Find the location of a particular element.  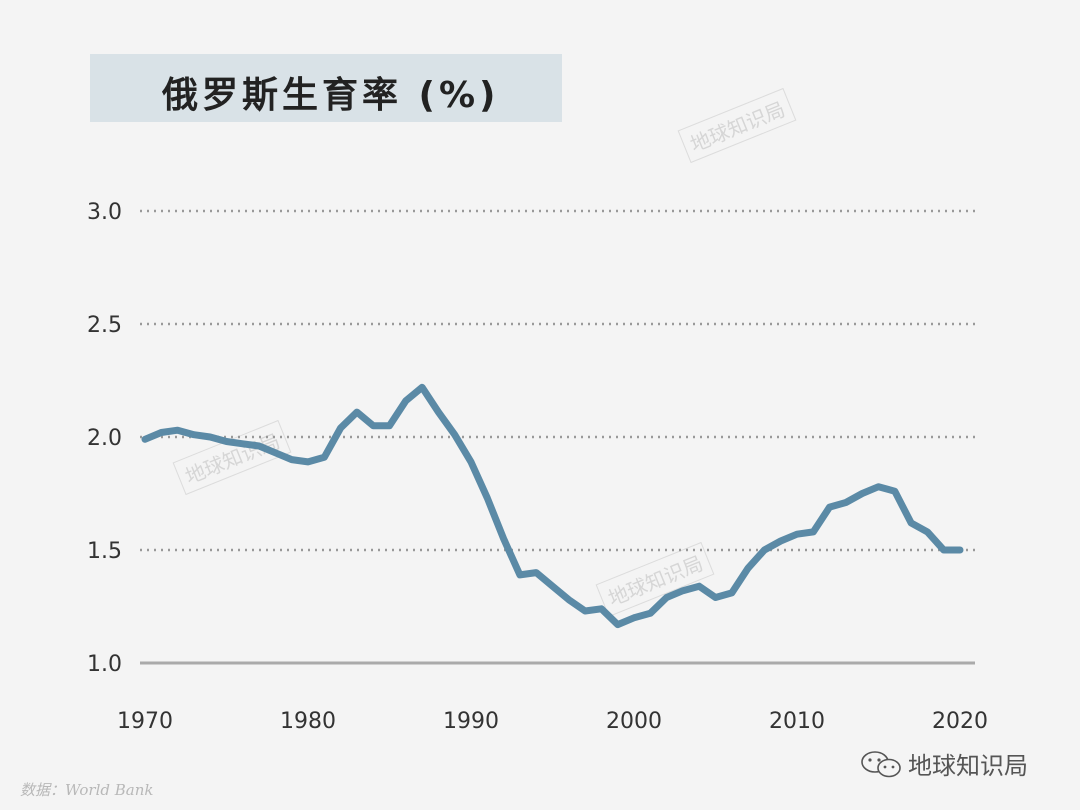

x-tick-label: 2000 is located at coordinates (634, 721).